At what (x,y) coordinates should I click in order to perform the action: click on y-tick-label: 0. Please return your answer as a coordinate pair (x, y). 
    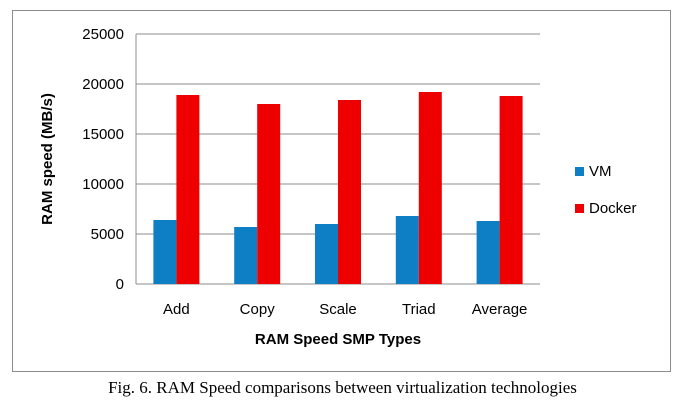
    Looking at the image, I should click on (120, 284).